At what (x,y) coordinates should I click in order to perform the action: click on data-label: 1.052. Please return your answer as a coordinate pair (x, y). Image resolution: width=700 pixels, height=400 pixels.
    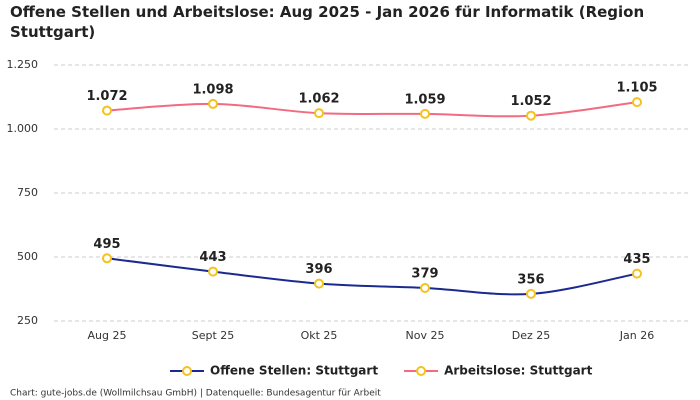
    Looking at the image, I should click on (530, 101).